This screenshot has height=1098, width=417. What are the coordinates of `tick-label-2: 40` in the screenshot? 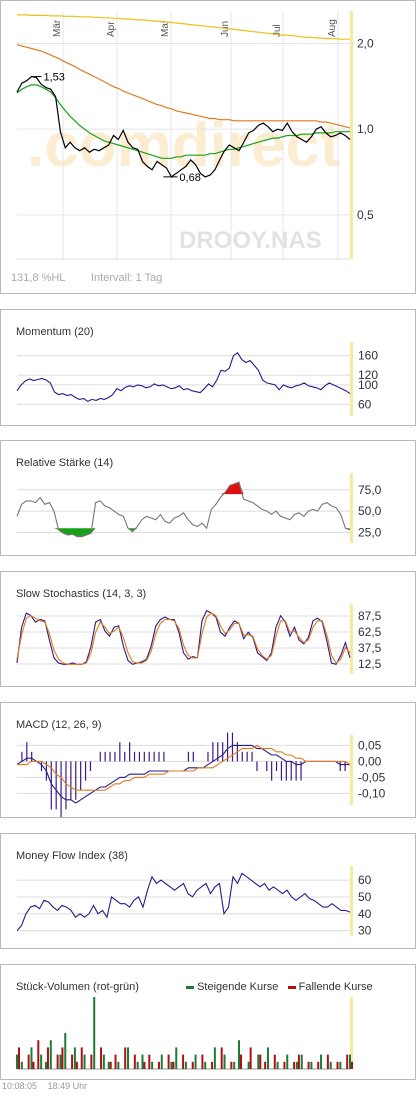 It's located at (365, 914).